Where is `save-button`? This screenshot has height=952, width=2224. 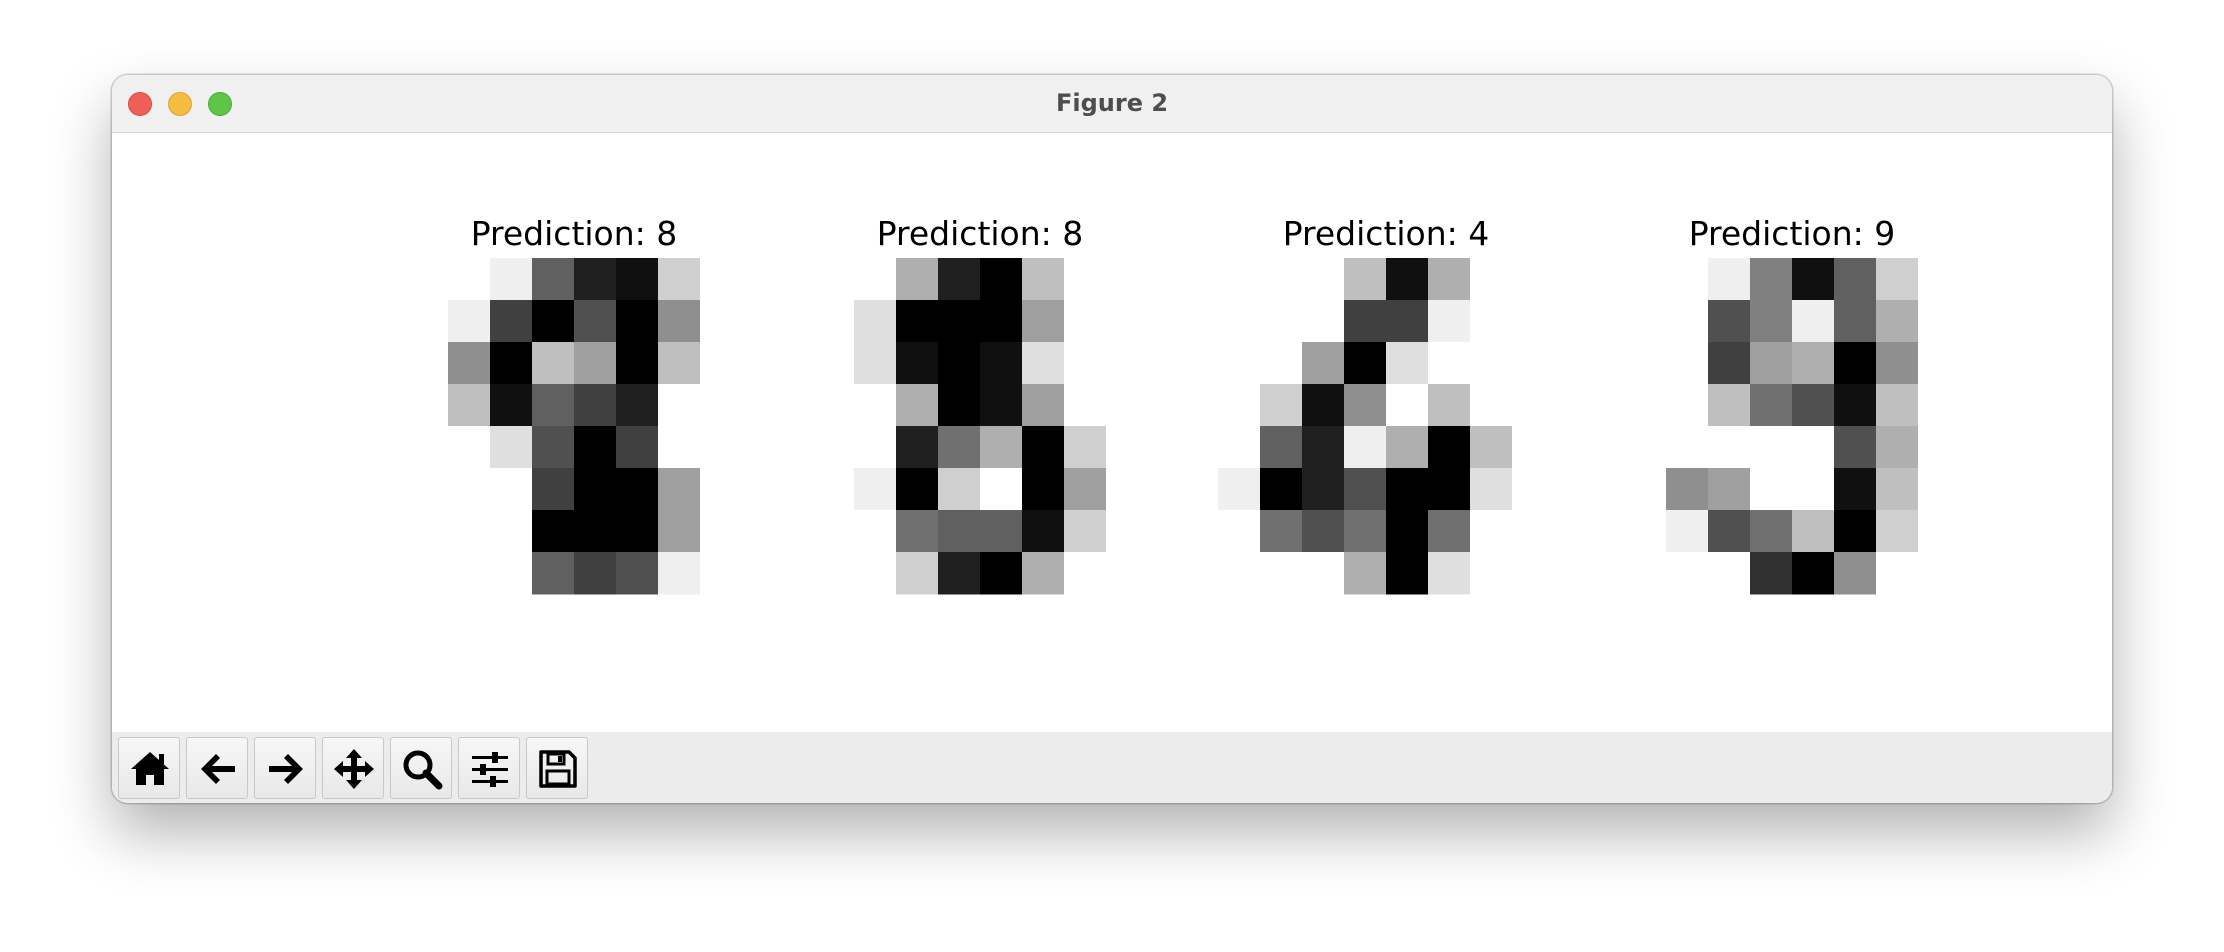 save-button is located at coordinates (557, 768).